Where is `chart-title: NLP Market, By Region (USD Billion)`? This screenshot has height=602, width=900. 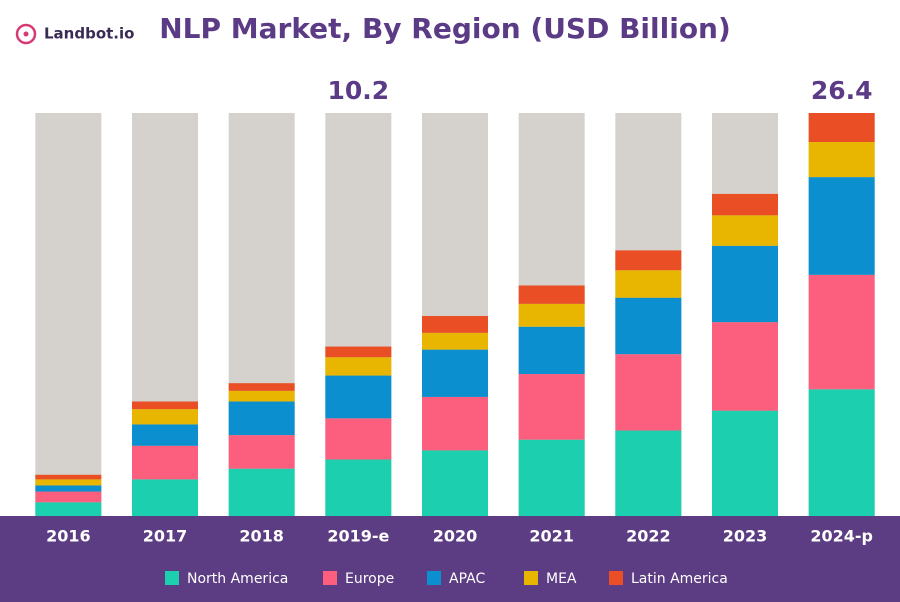 chart-title: NLP Market, By Region (USD Billion) is located at coordinates (445, 28).